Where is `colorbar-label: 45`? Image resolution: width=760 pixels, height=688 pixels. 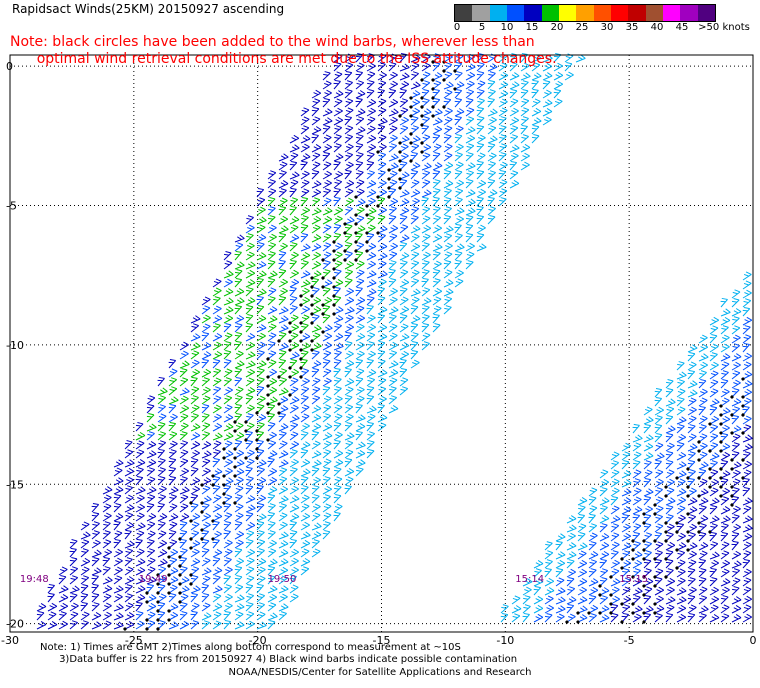
colorbar-label: 45 is located at coordinates (682, 27).